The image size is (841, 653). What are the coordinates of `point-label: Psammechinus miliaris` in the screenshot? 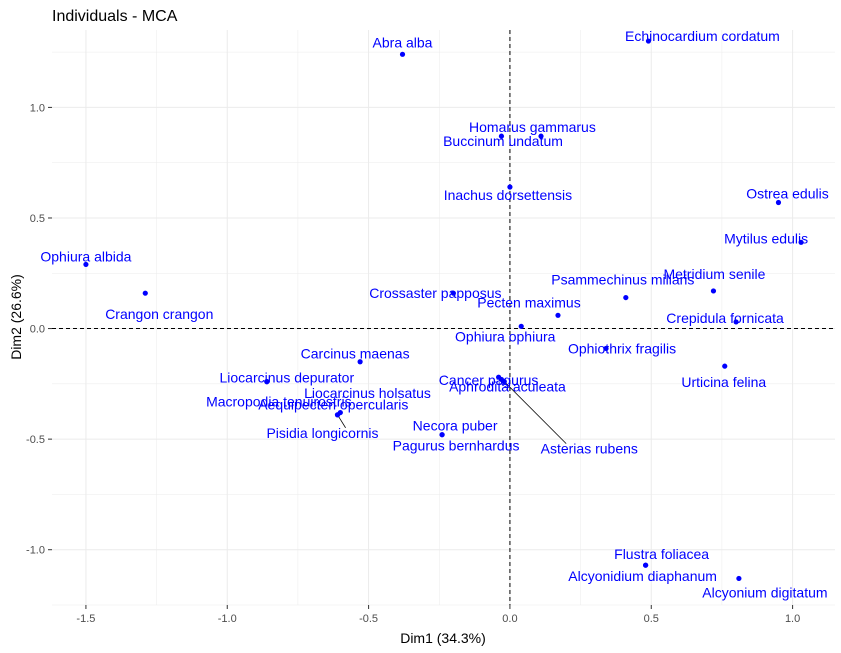 It's located at (622, 280).